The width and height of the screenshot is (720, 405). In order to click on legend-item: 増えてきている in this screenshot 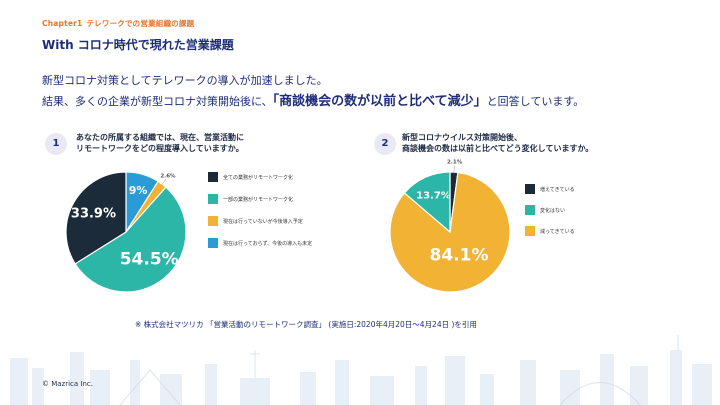, I will do `click(550, 189)`.